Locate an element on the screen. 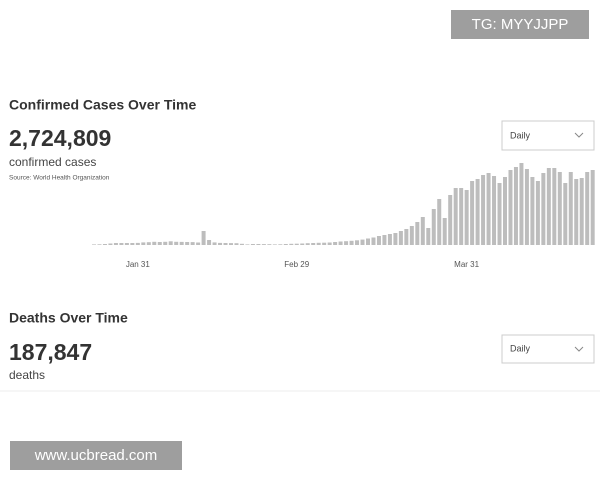  watermark: TG: MYYJJPP is located at coordinates (520, 24).